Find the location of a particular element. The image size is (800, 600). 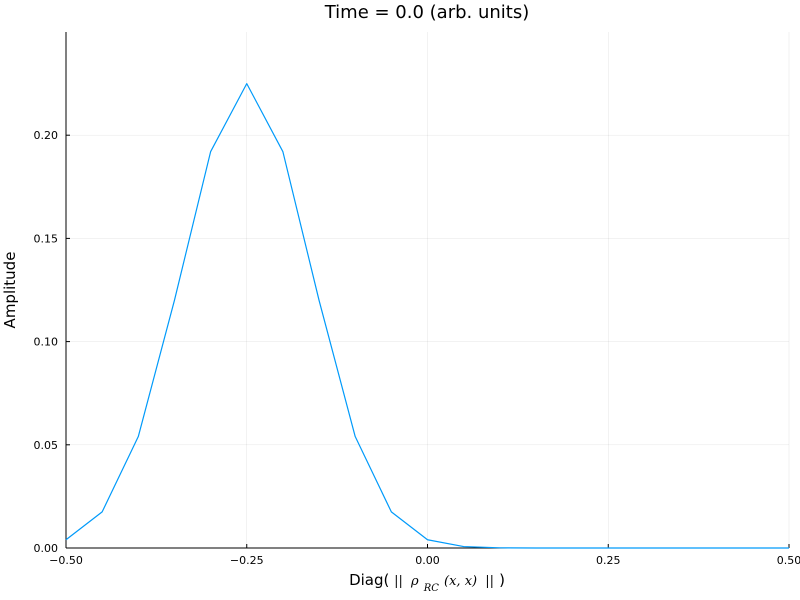

x-axis-label-rho: ρ is located at coordinates (414, 581).